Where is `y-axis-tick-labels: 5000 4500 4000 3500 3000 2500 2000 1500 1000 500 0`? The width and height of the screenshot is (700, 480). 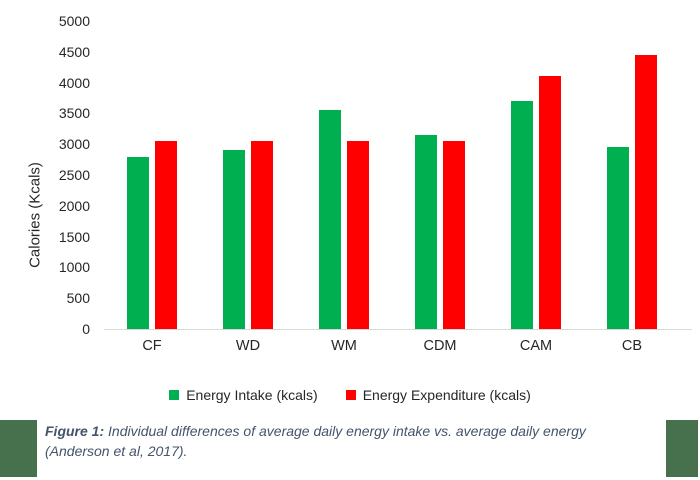
y-axis-tick-labels: 5000 4500 4000 3500 3000 2500 2000 1500 1000 500 0 is located at coordinates (59, 175).